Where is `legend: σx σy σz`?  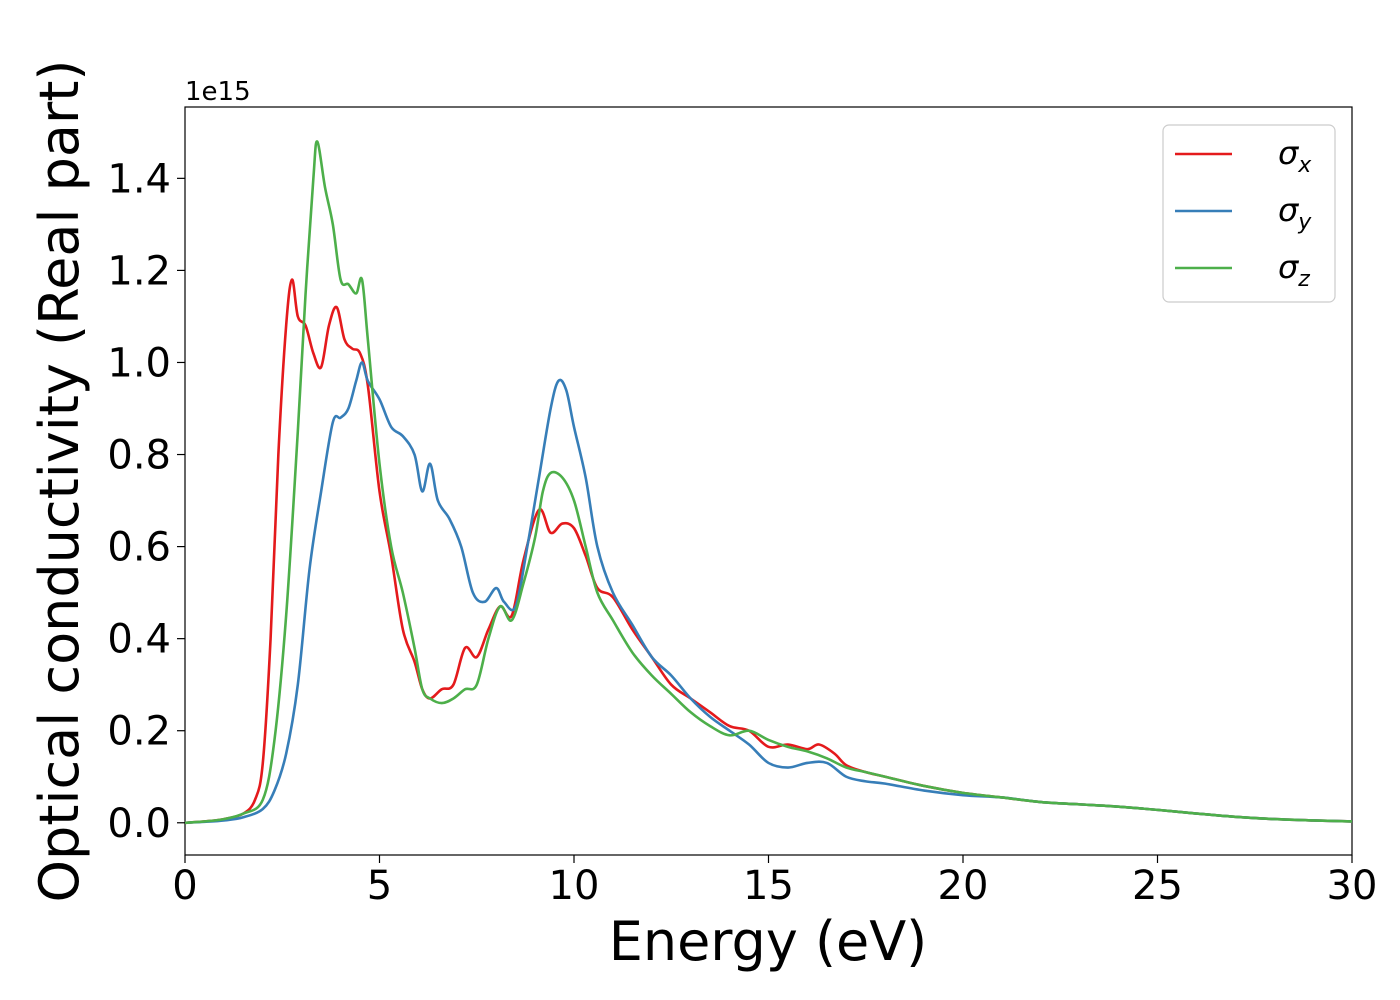
legend: σx σy σz is located at coordinates (1249, 213).